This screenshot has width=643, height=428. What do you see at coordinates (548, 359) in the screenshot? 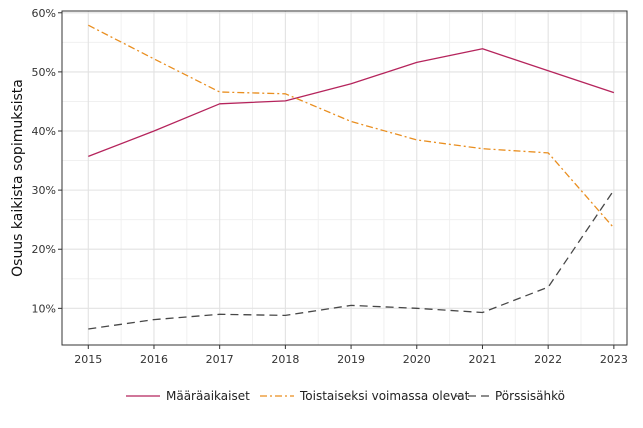
I see `x-tick-label: 2022` at bounding box center [548, 359].